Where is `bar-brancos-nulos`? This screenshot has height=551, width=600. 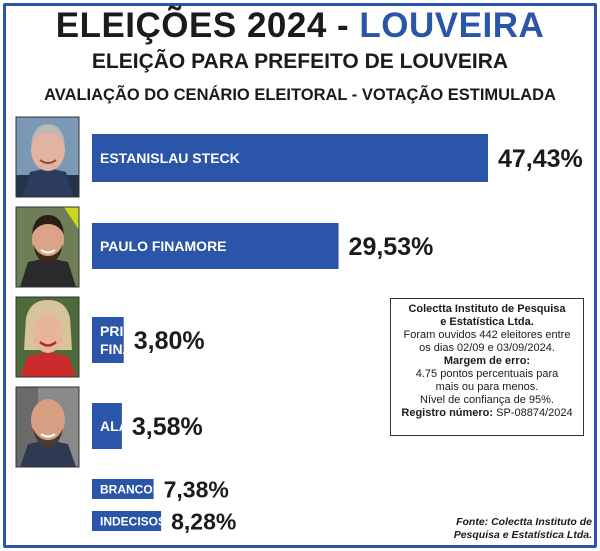
bar-brancos-nulos is located at coordinates (123, 489).